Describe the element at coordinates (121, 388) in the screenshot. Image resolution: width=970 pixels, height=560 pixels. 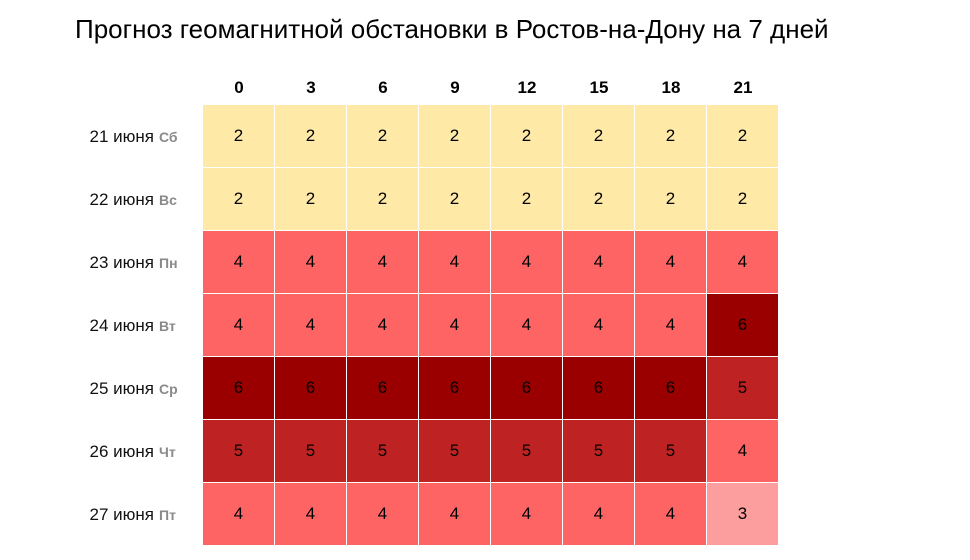
I see `day-date: 25 июня` at that location.